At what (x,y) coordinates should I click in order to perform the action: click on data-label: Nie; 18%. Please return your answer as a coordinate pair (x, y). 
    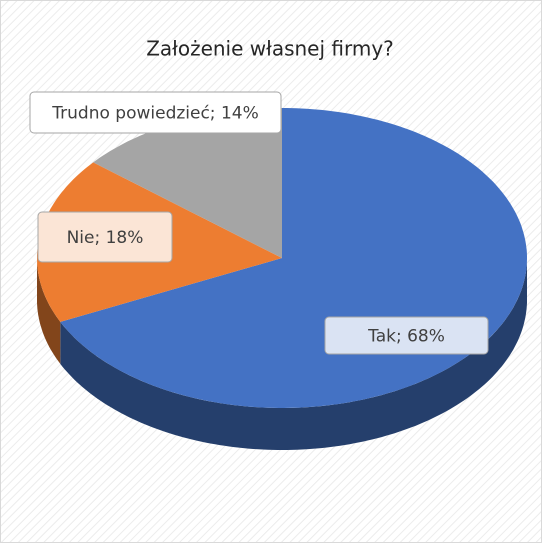
    Looking at the image, I should click on (105, 238).